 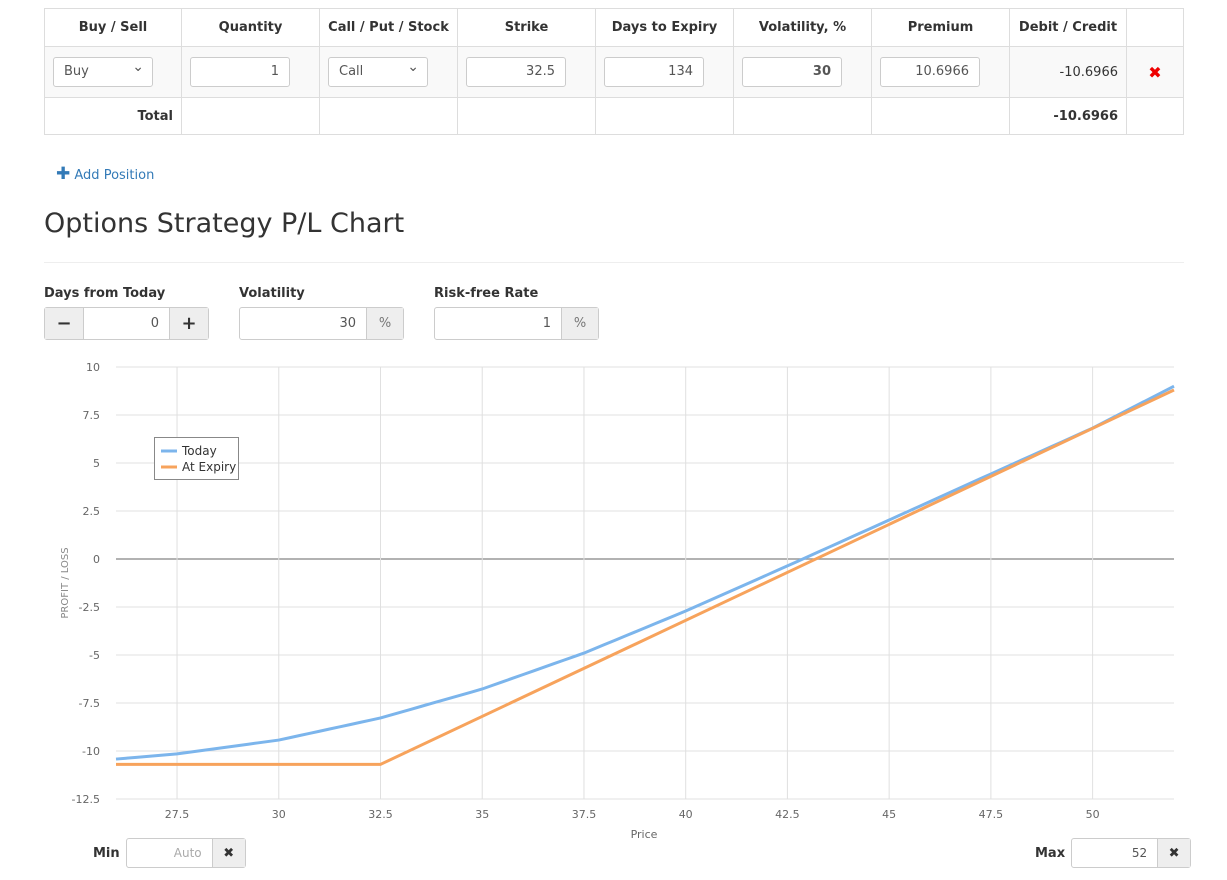 What do you see at coordinates (209, 467) in the screenshot?
I see `legend-item: At Expiry` at bounding box center [209, 467].